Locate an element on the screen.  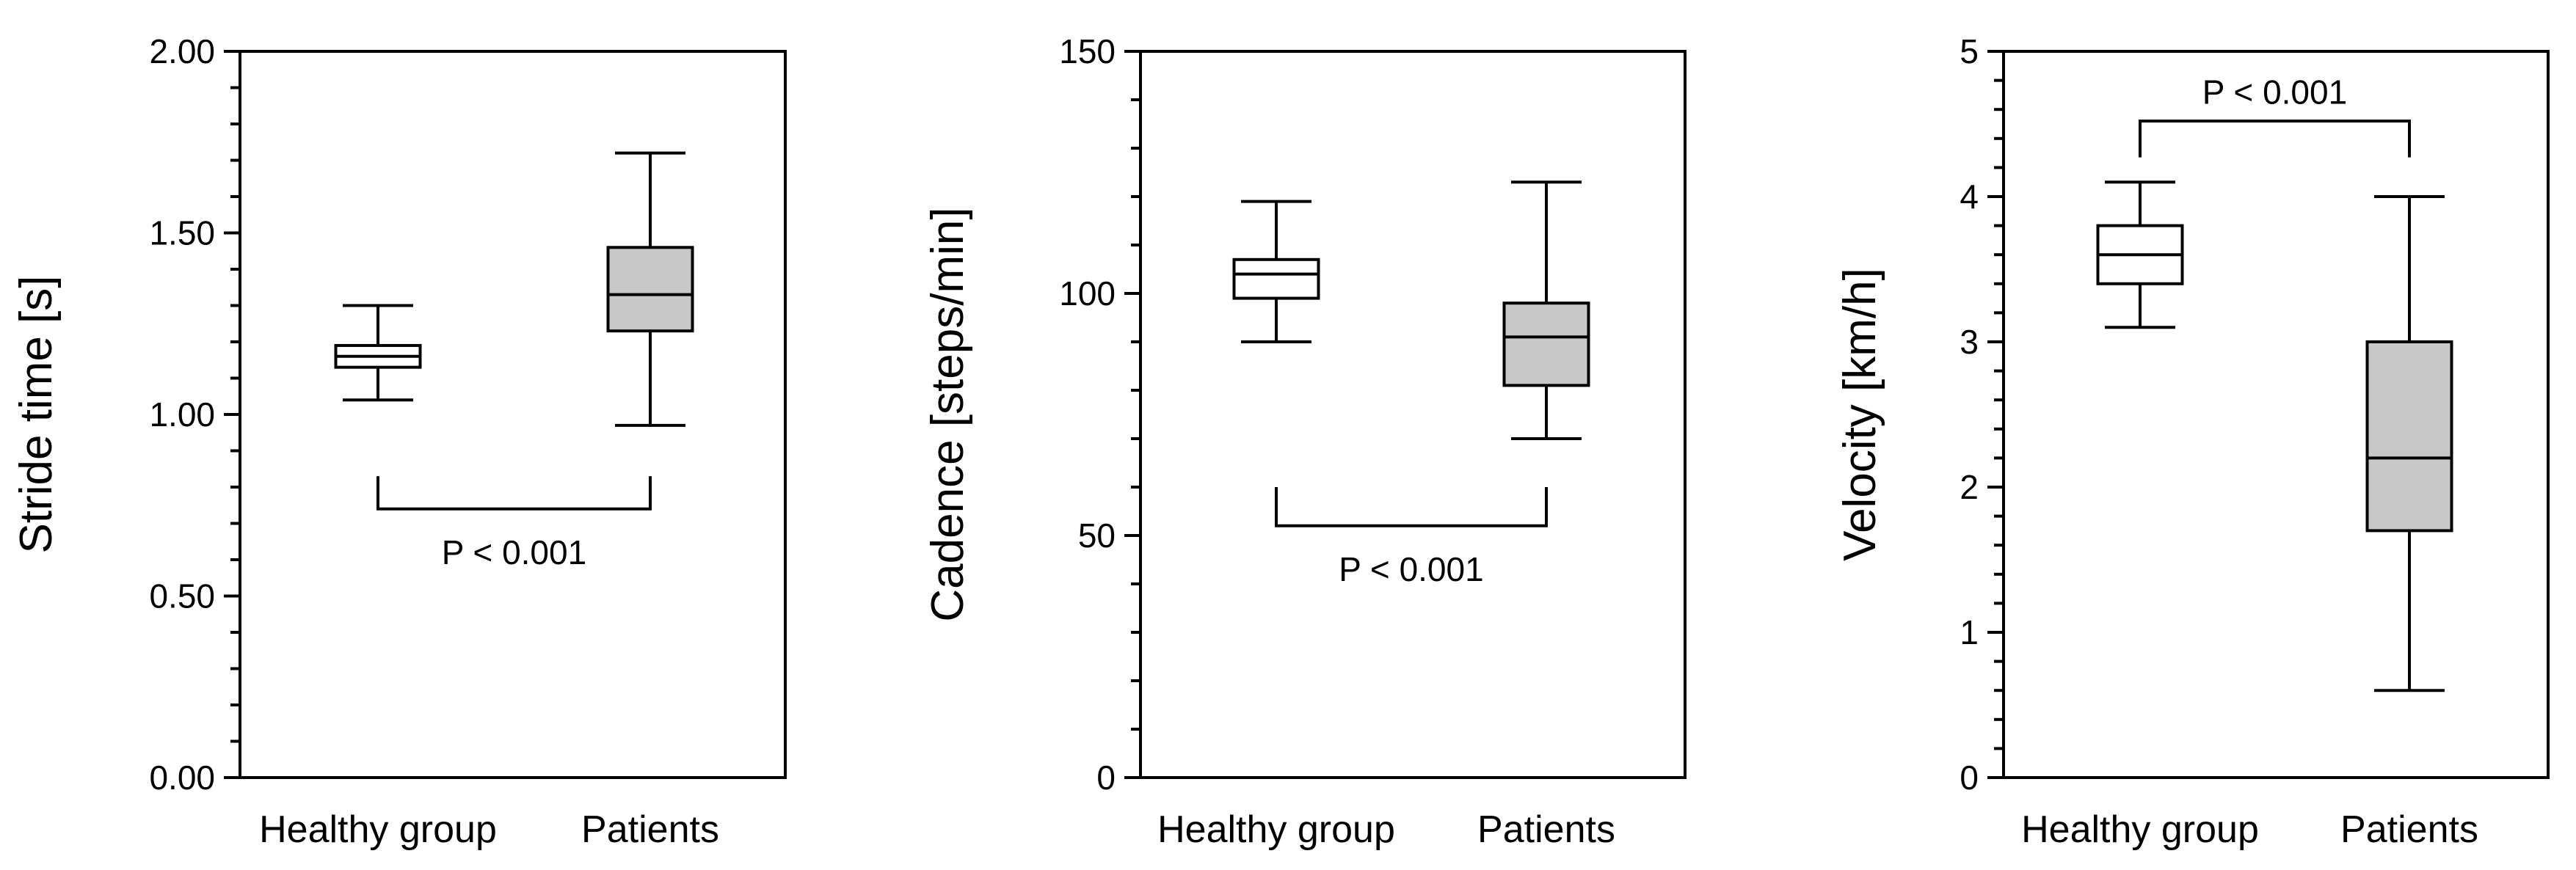
y-axis-title: Velocity [km/h] is located at coordinates (1860, 414).